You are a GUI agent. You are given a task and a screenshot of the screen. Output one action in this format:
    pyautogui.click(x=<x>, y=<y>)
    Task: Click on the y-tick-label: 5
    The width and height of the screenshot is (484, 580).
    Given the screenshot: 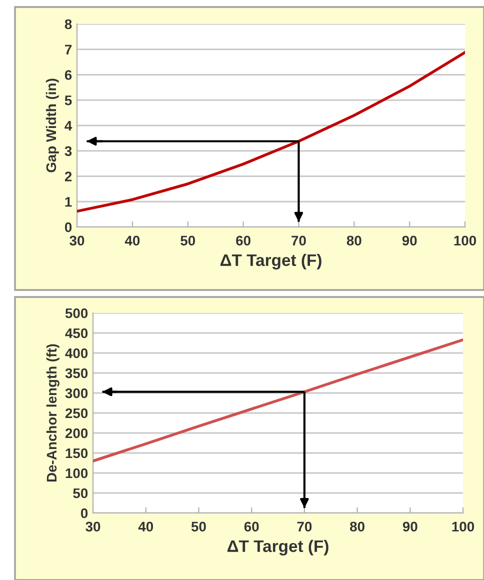 What is the action you would take?
    pyautogui.click(x=68, y=101)
    